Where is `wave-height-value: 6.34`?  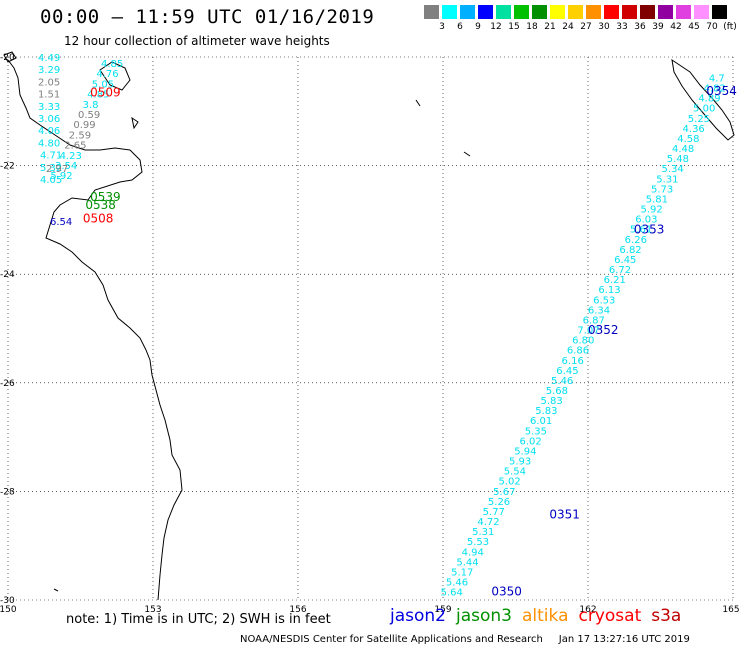 wave-height-value: 6.34 is located at coordinates (599, 310).